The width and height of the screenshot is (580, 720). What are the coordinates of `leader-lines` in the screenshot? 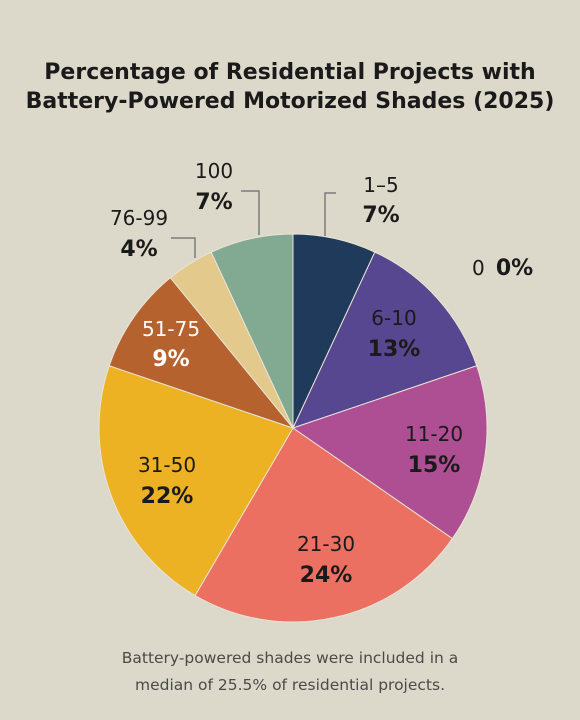 It's located at (253, 224).